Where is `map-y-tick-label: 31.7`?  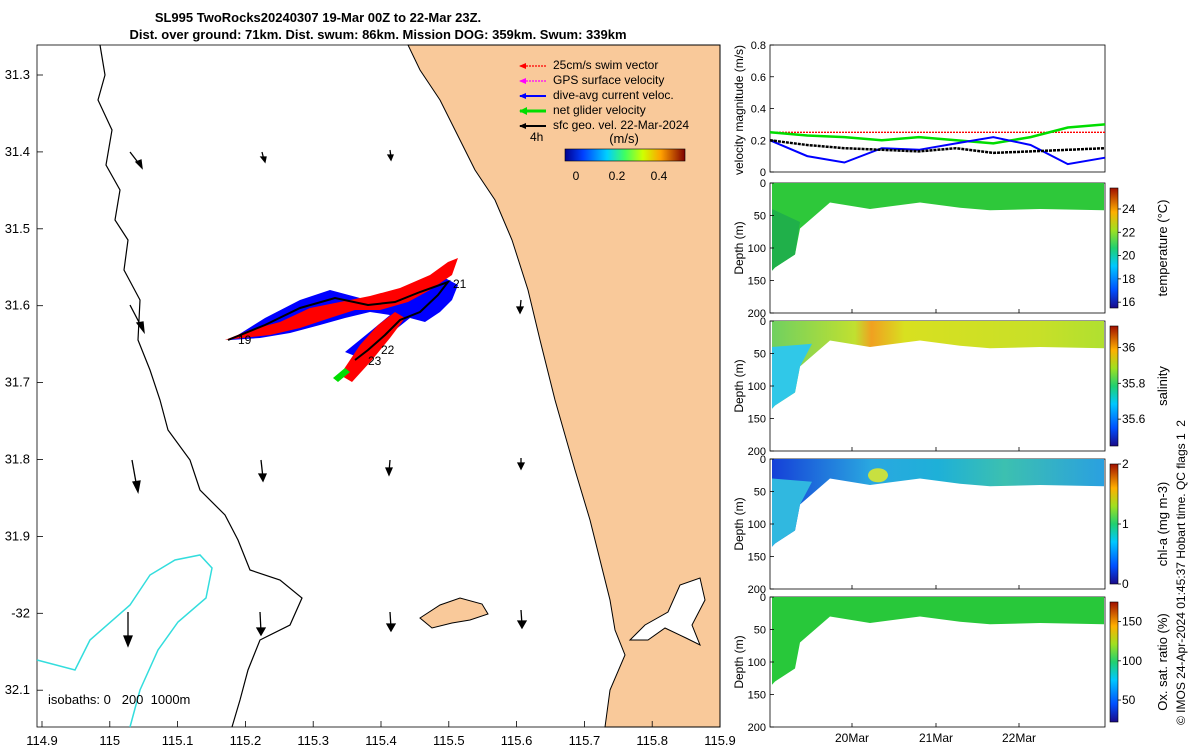 map-y-tick-label: 31.7 is located at coordinates (17, 382).